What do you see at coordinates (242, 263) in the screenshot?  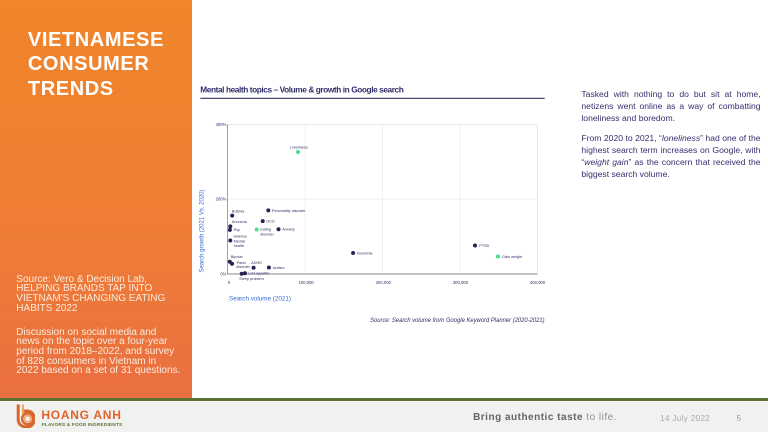 I see `svg-text: Panic` at bounding box center [242, 263].